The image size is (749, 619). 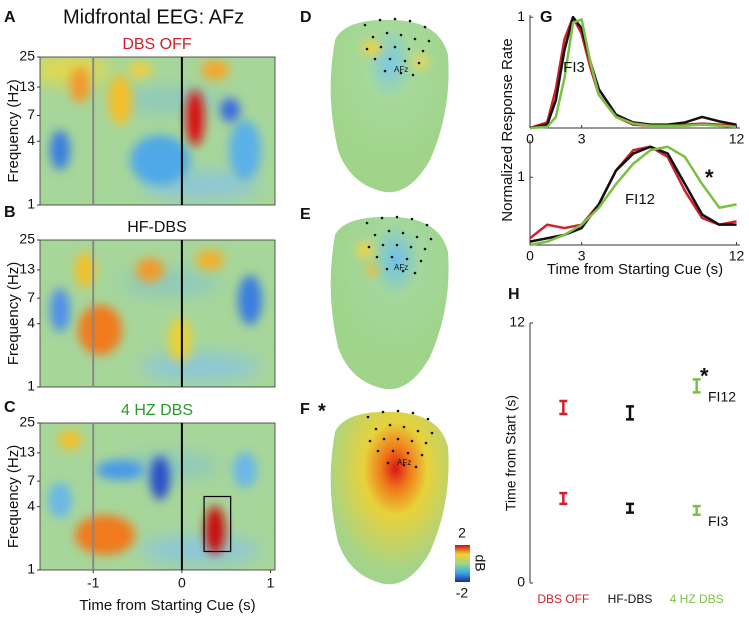 I want to click on x-tick-label: DBS OFF, so click(x=563, y=599).